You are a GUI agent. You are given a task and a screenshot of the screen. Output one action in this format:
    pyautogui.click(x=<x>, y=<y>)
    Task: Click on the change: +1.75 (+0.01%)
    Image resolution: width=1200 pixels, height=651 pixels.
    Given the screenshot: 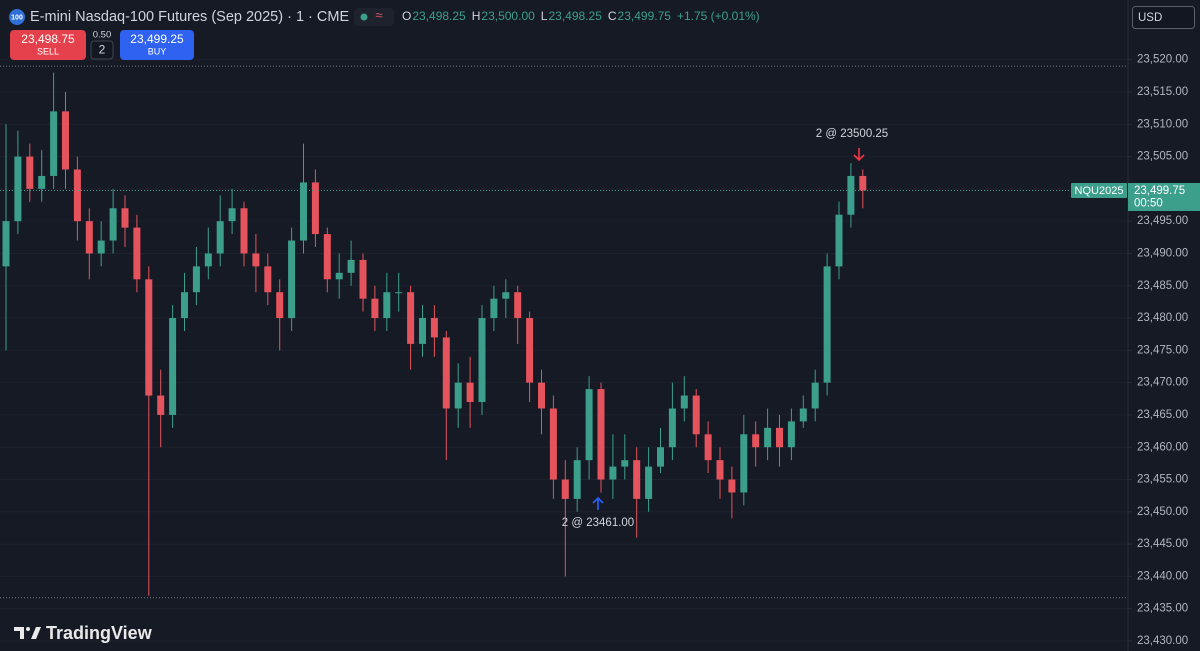 What is the action you would take?
    pyautogui.click(x=718, y=16)
    